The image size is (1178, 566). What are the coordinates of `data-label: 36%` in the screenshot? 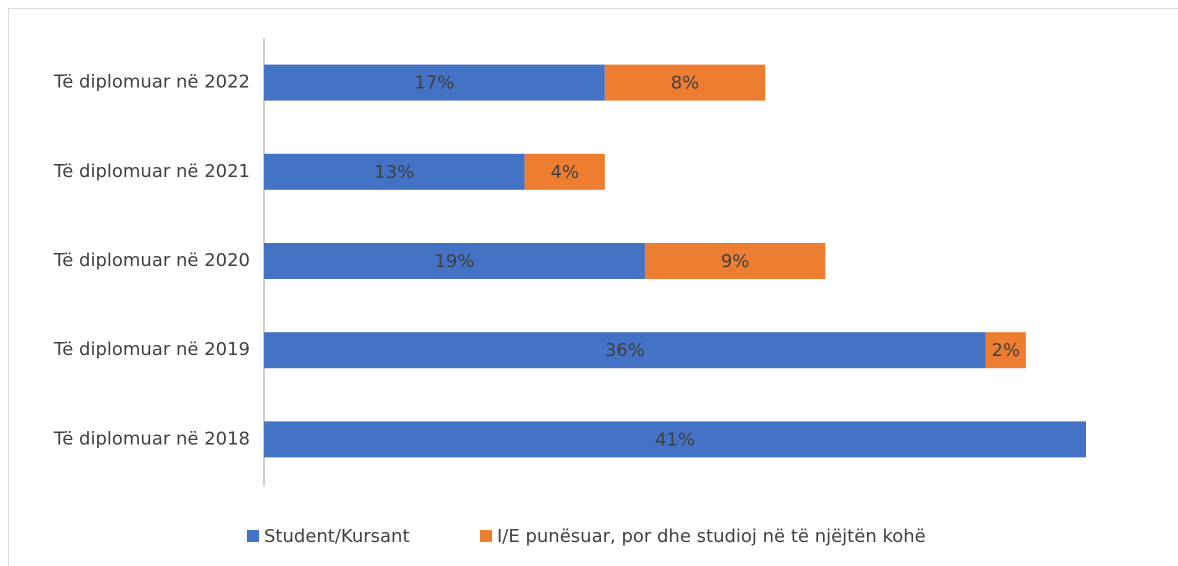 It's located at (625, 350).